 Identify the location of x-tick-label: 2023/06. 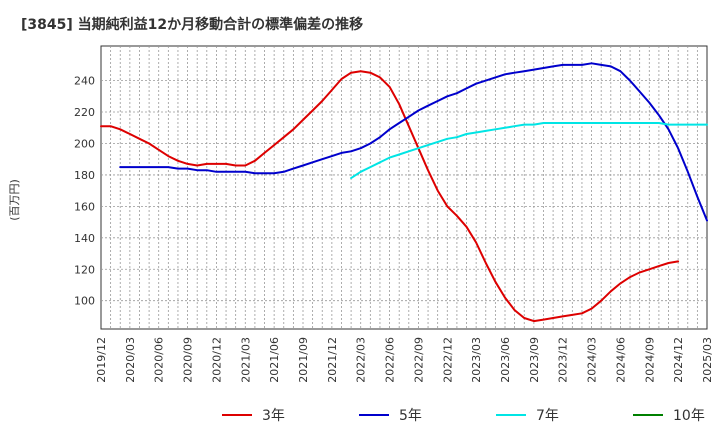
(505, 360).